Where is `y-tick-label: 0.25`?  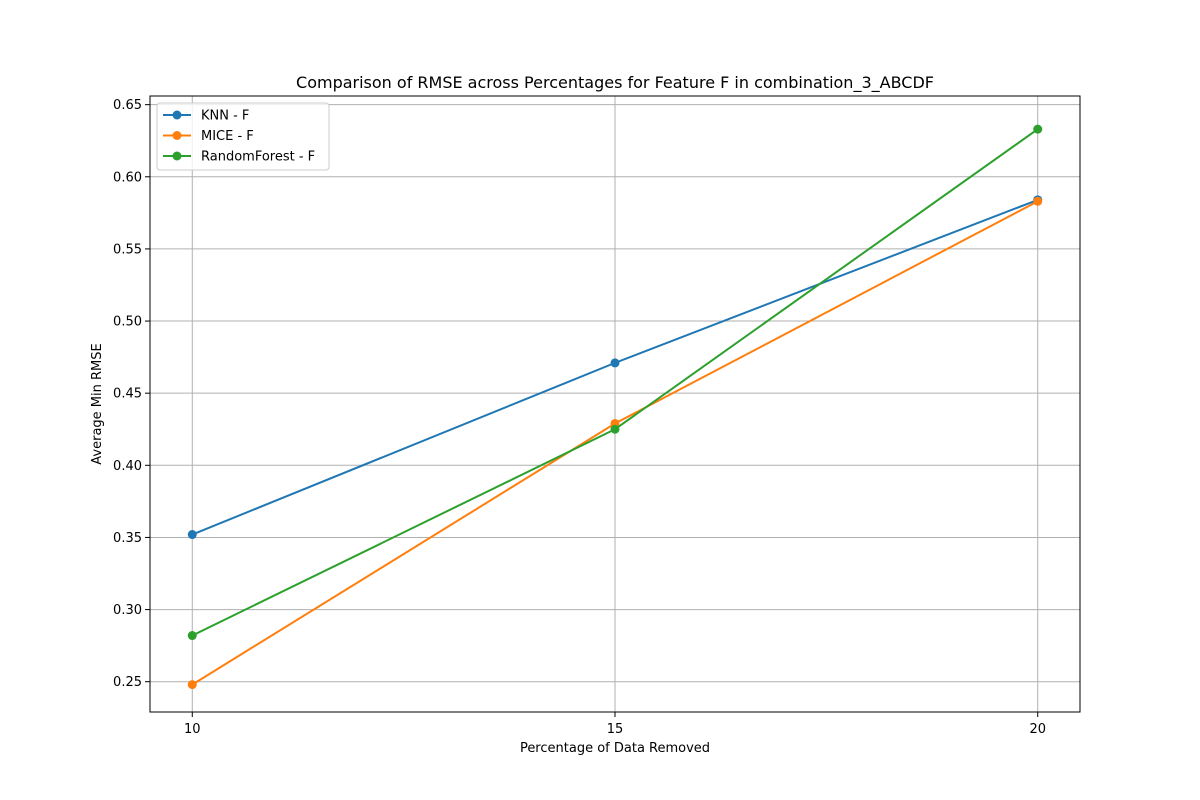
y-tick-label: 0.25 is located at coordinates (127, 682).